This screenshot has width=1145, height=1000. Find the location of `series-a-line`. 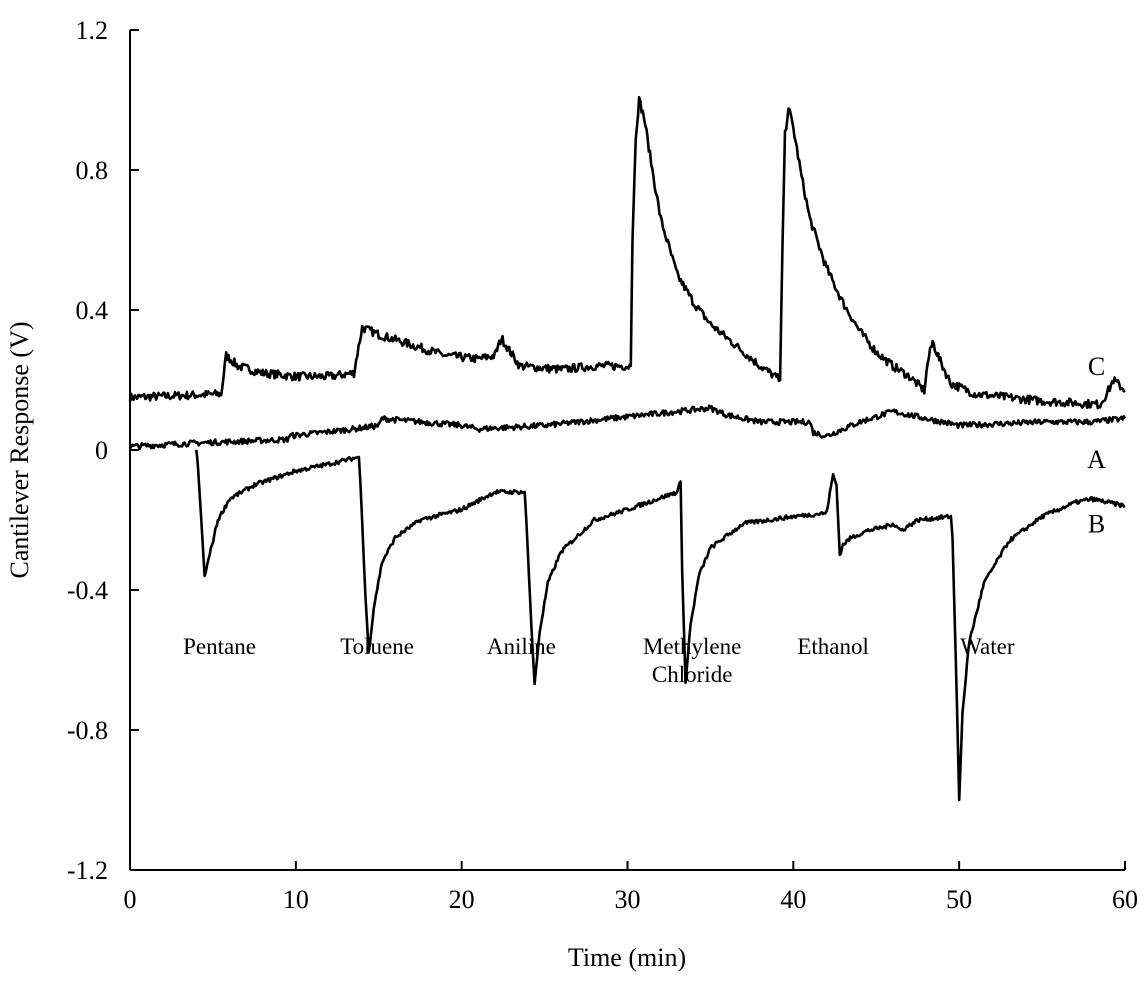

series-a-line is located at coordinates (627, 427).